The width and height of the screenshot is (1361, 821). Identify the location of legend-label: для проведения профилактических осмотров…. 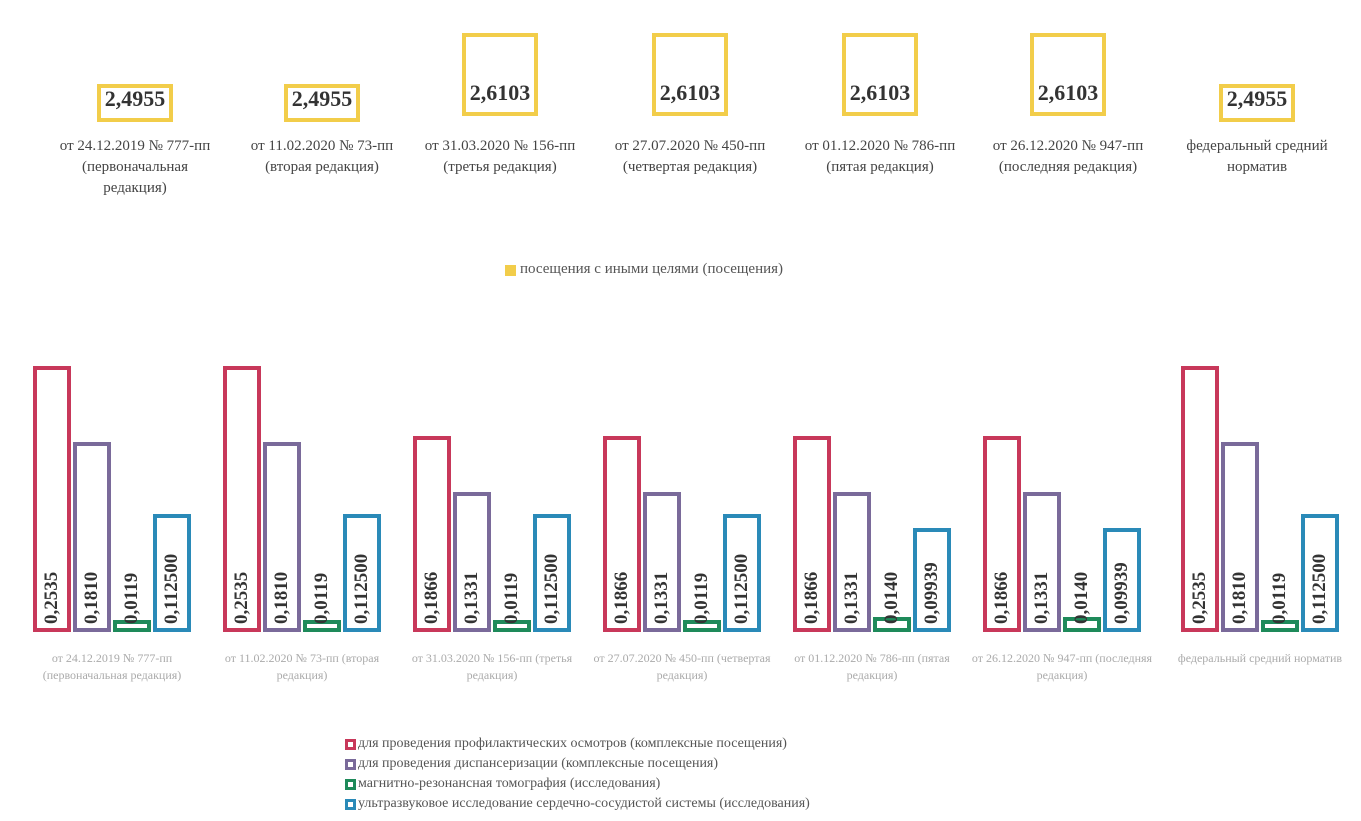
(572, 743).